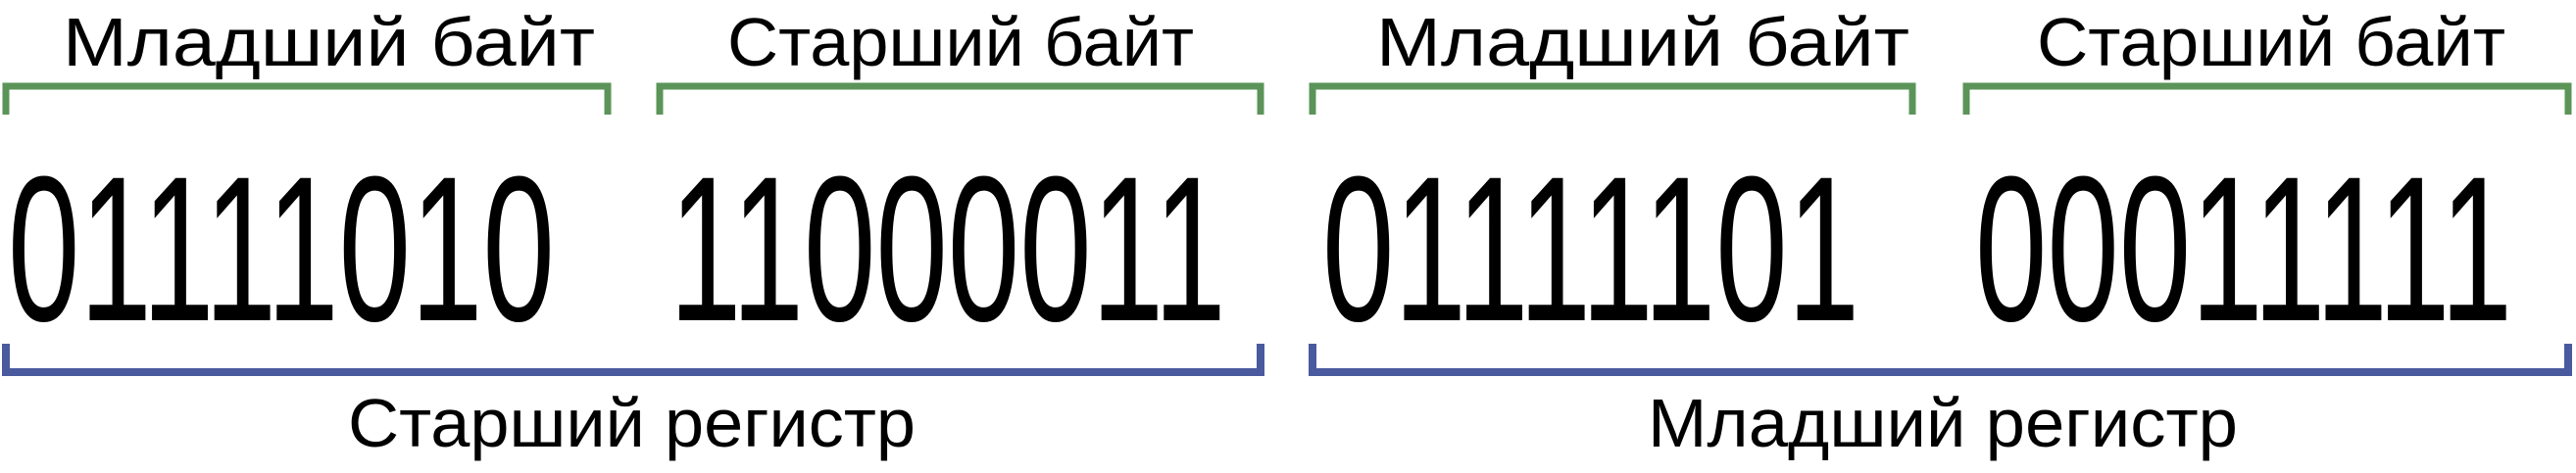 Image resolution: width=2576 pixels, height=473 pixels. Describe the element at coordinates (1943, 423) in the screenshot. I see `register-label-2: Младший регистр` at that location.